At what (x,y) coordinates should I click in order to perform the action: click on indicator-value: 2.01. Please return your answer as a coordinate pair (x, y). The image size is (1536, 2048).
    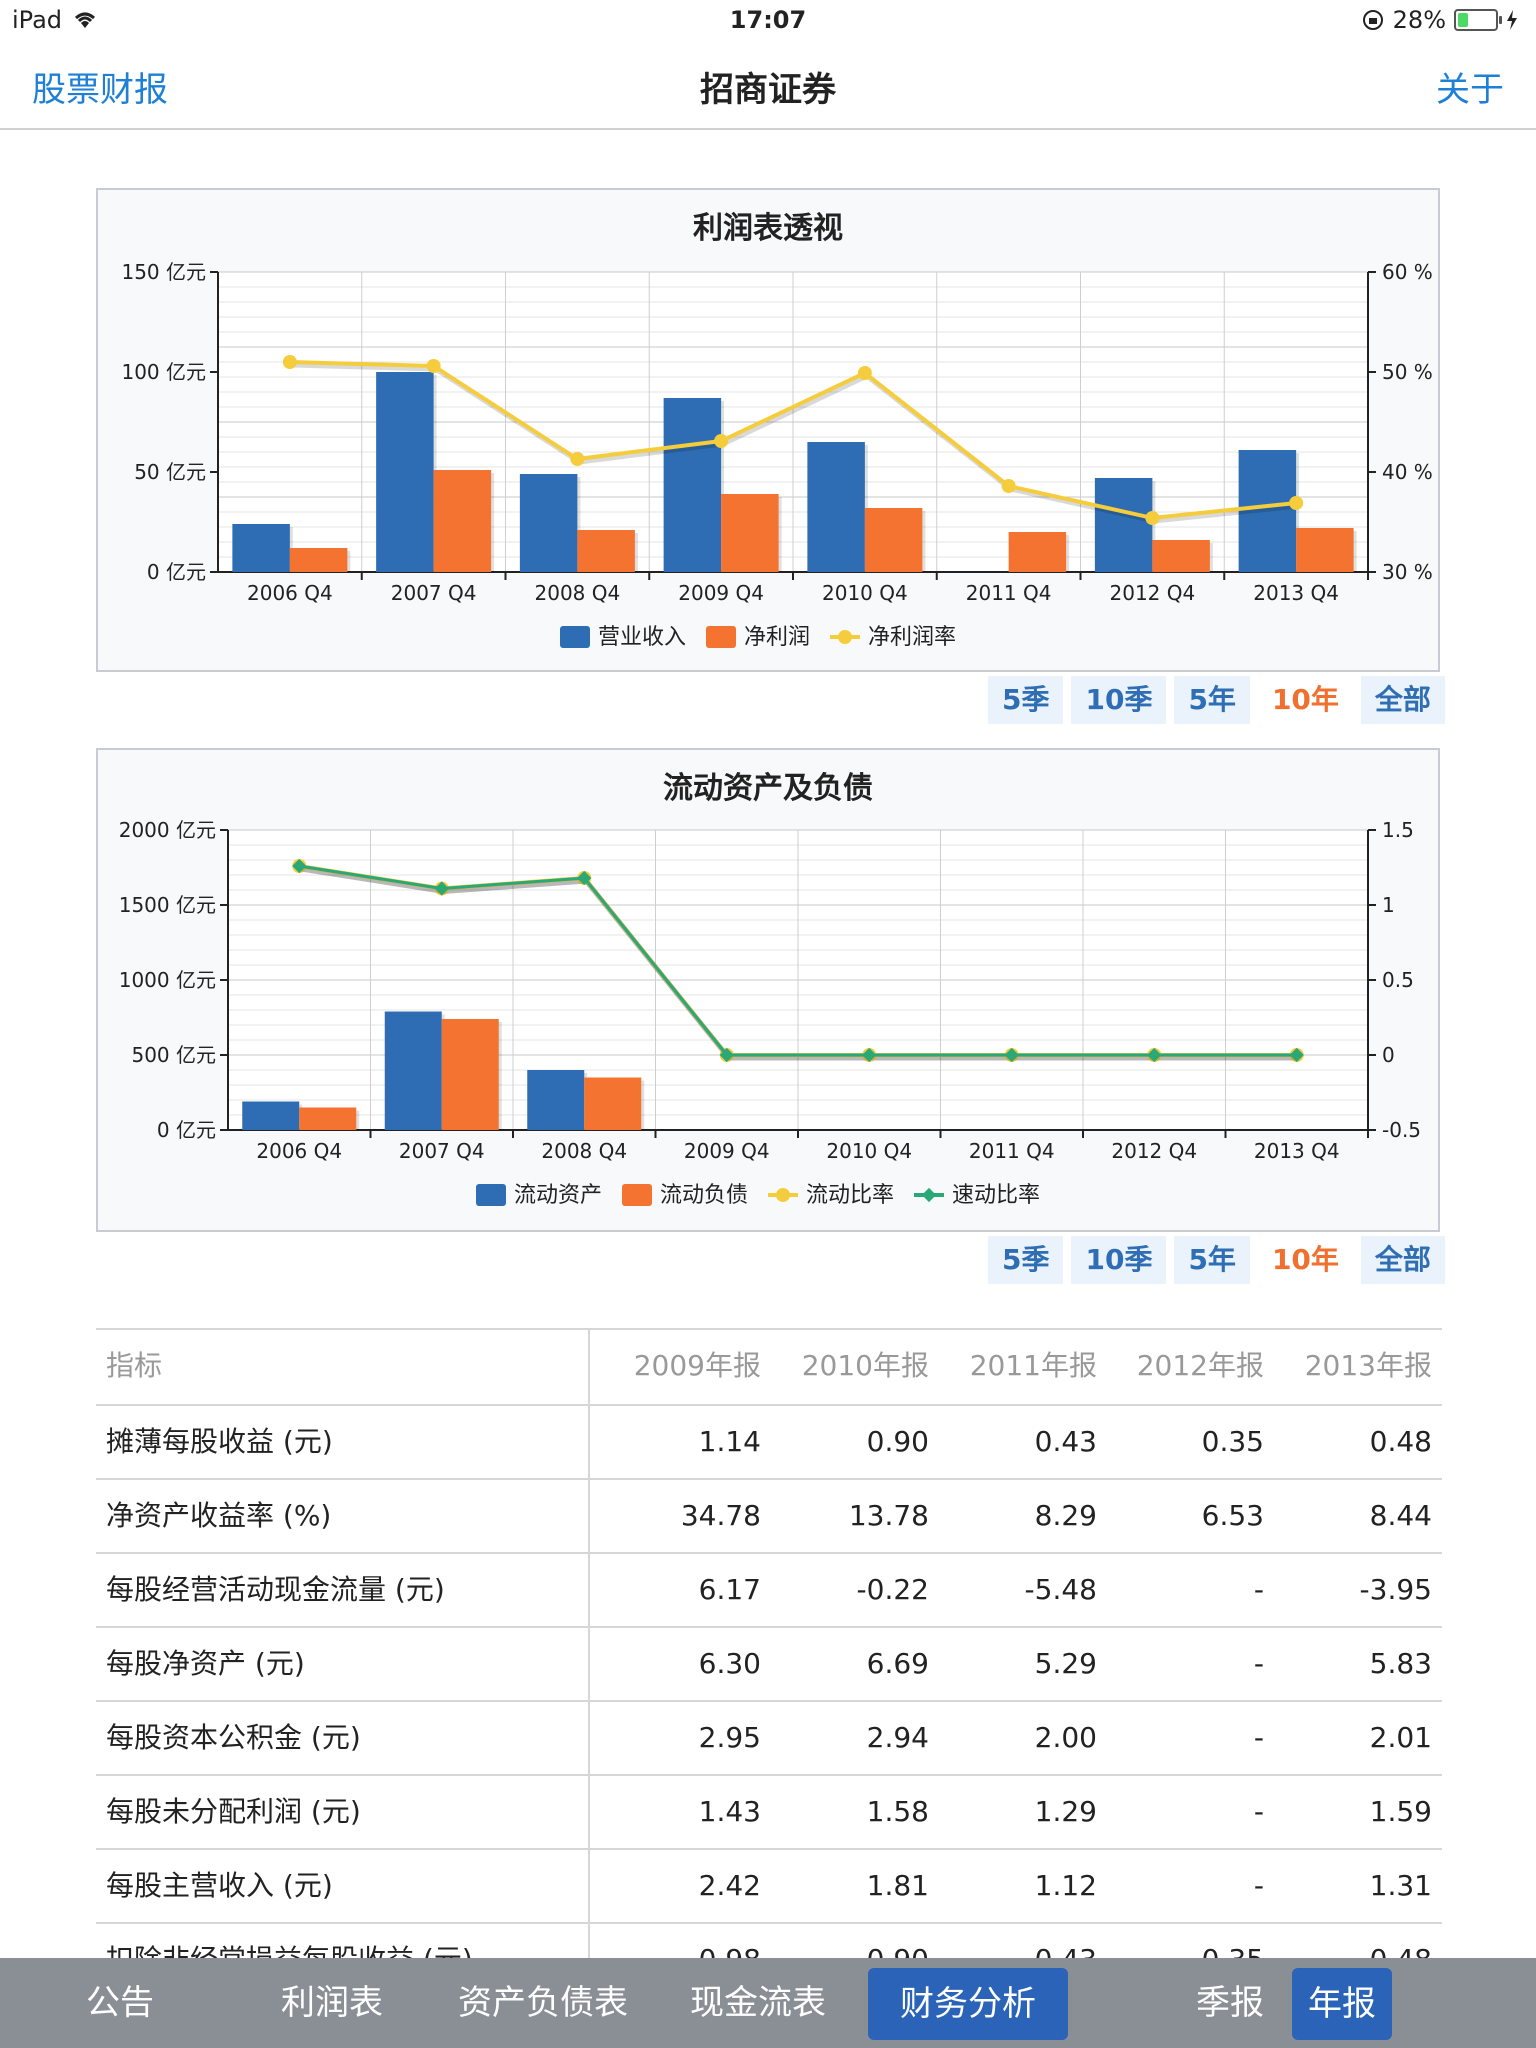
    Looking at the image, I should click on (1400, 1737).